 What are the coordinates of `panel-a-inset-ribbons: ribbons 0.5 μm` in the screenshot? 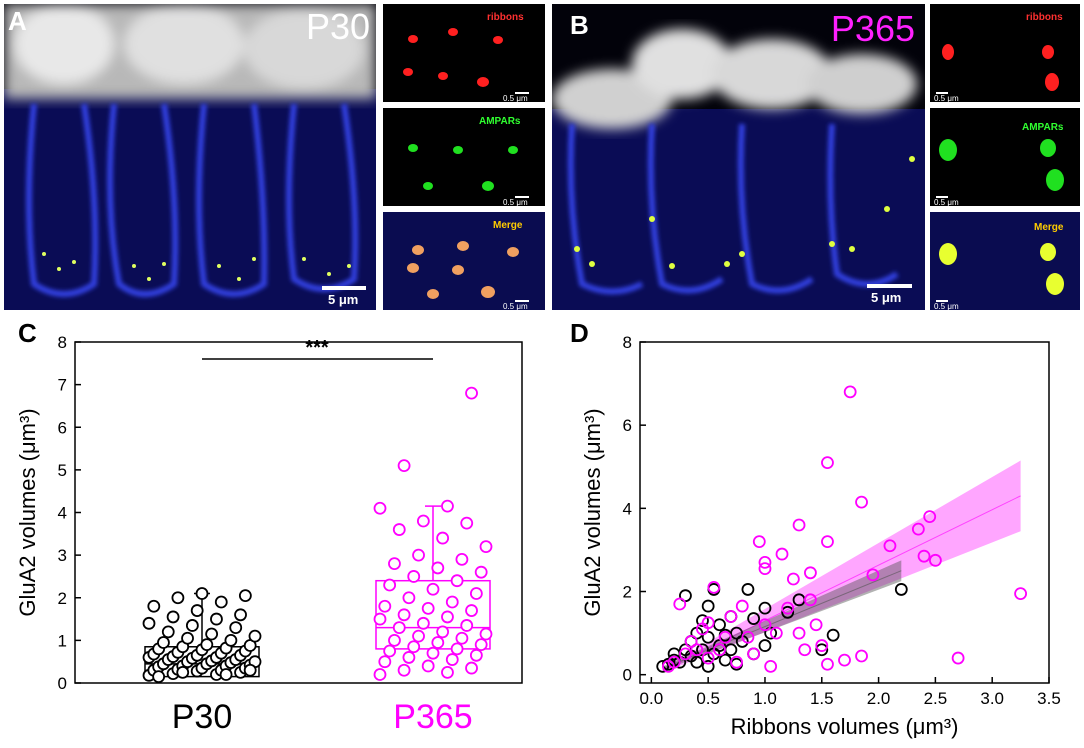 It's located at (464, 53).